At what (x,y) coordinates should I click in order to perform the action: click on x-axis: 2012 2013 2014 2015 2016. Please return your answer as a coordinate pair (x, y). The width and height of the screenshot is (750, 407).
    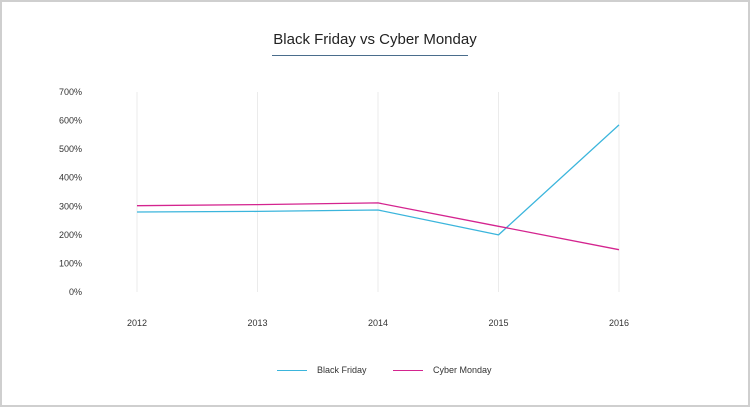
    Looking at the image, I should click on (378, 323).